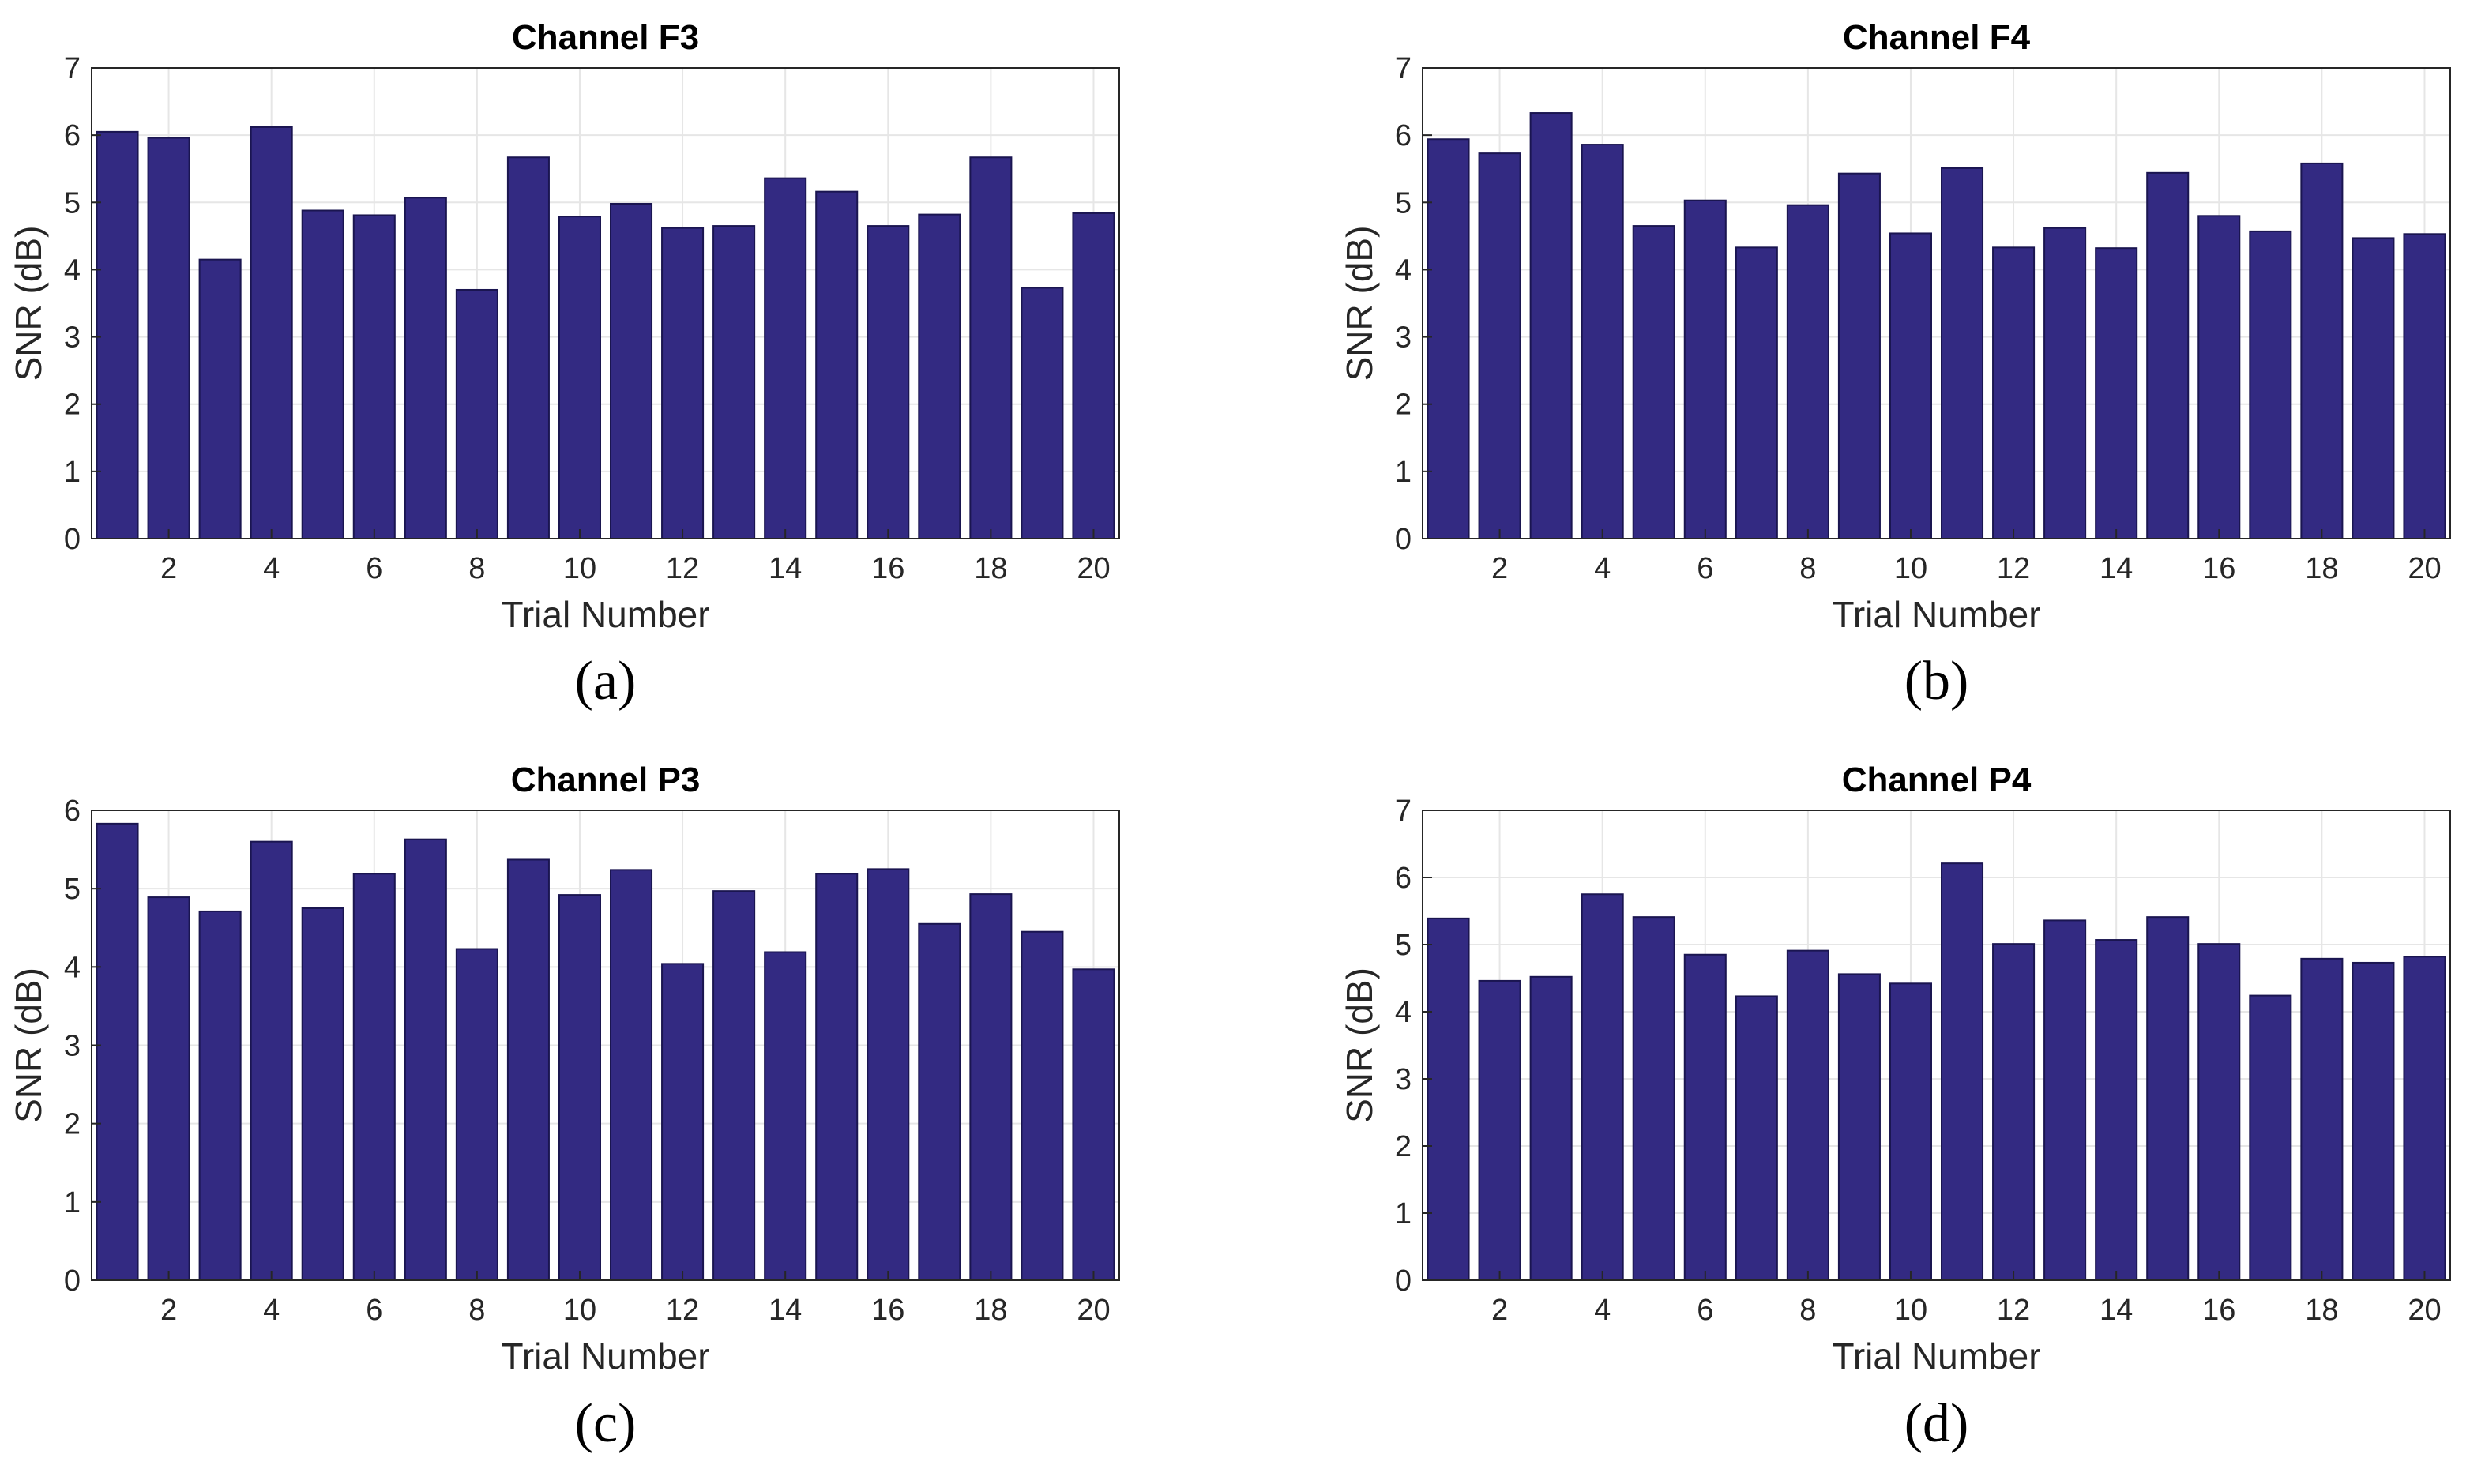 The height and width of the screenshot is (1484, 2485). I want to click on plot-area, so click(1936, 1045).